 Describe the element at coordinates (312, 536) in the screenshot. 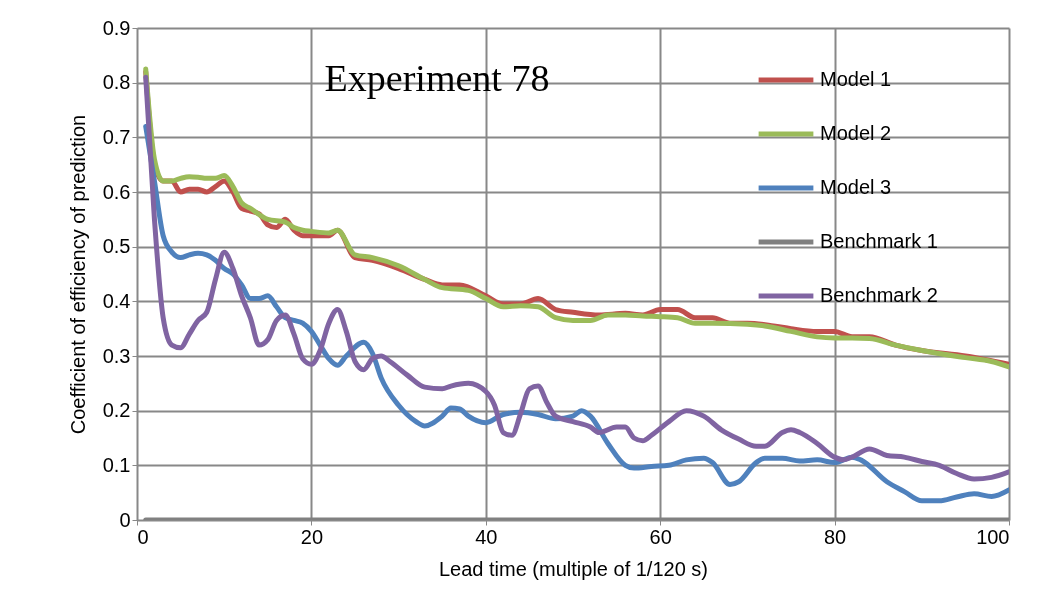

I see `x-tick-label: 20` at that location.